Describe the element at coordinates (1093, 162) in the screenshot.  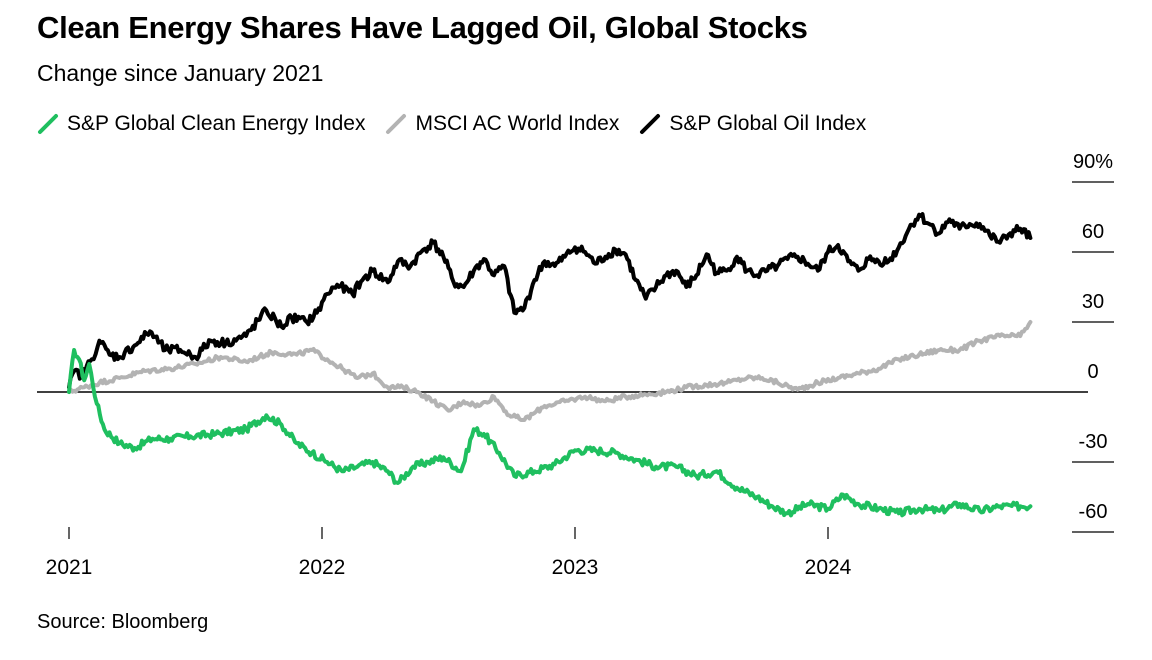
I see `y-tick-label: 90%` at that location.